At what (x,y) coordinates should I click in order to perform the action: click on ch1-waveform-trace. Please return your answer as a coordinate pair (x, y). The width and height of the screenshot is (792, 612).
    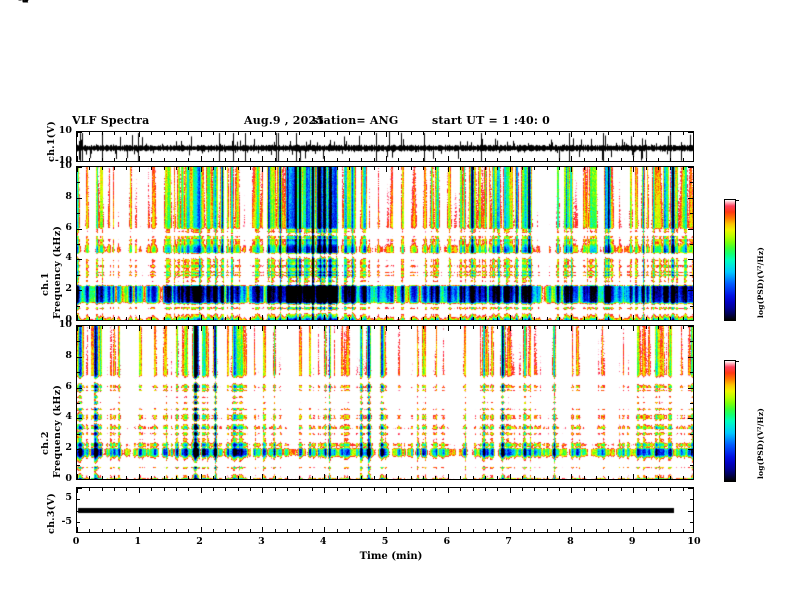
    Looking at the image, I should click on (385, 146).